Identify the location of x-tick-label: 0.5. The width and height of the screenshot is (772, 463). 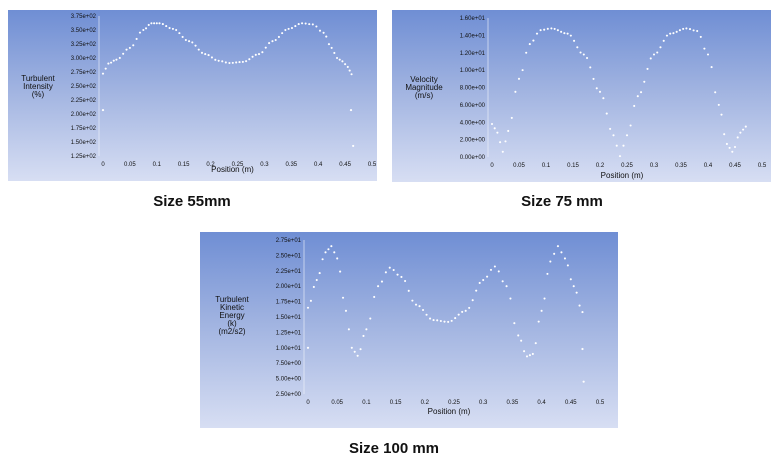
(600, 403).